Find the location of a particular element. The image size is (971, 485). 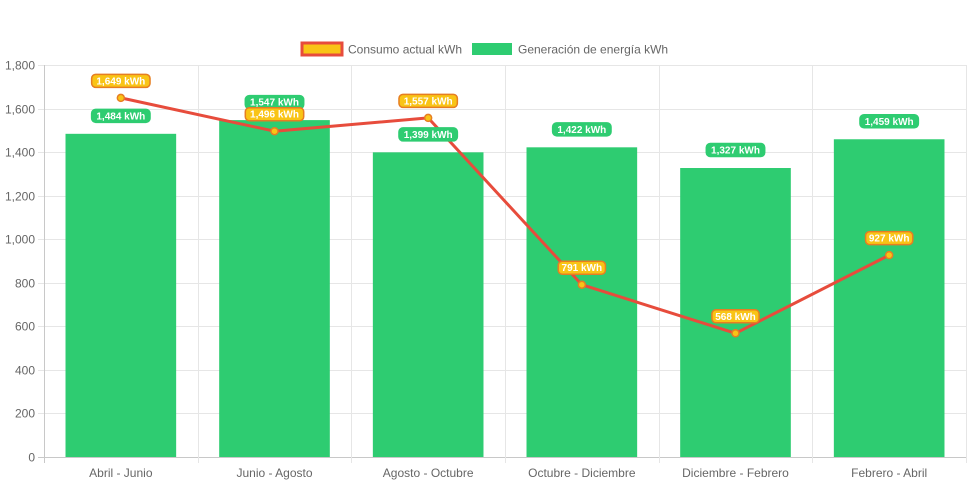

y-tick-label: 600 is located at coordinates (25, 327).